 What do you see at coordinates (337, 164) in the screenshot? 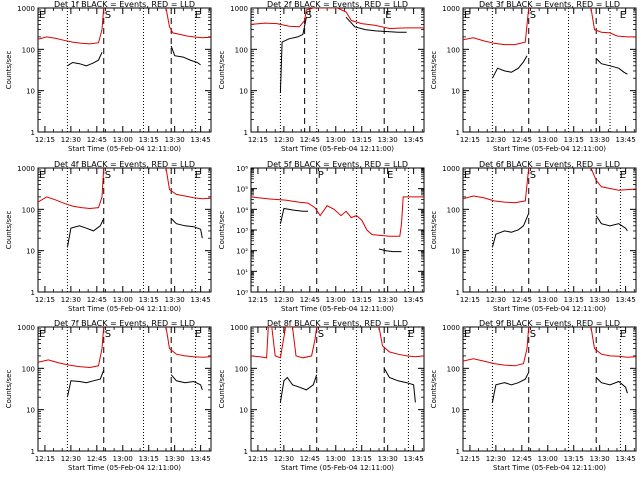
I see `panel-title: Det 5f BLACK = Events, RED = LLD` at bounding box center [337, 164].